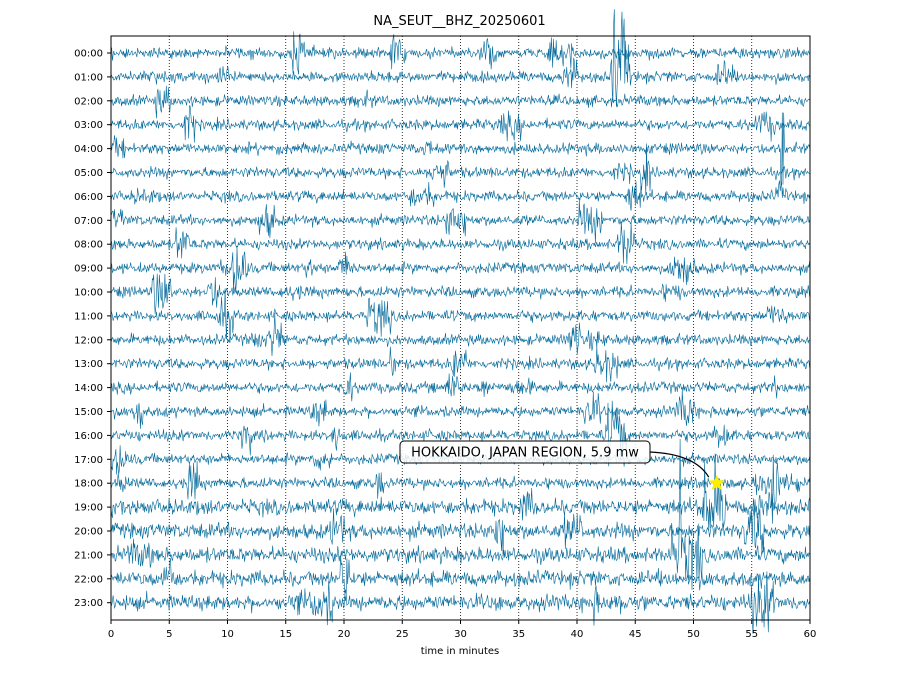  Describe the element at coordinates (88, 54) in the screenshot. I see `y-tick-label: 00:00` at that location.